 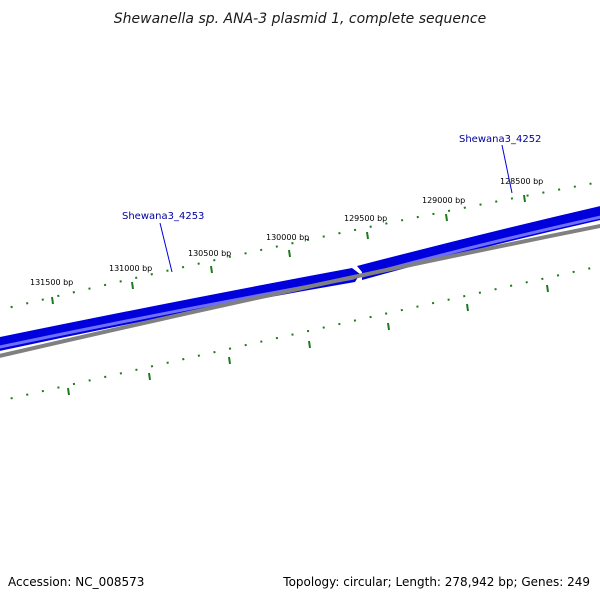 What do you see at coordinates (76, 582) in the screenshot?
I see `accession-text: Accession: NC_008573` at bounding box center [76, 582].